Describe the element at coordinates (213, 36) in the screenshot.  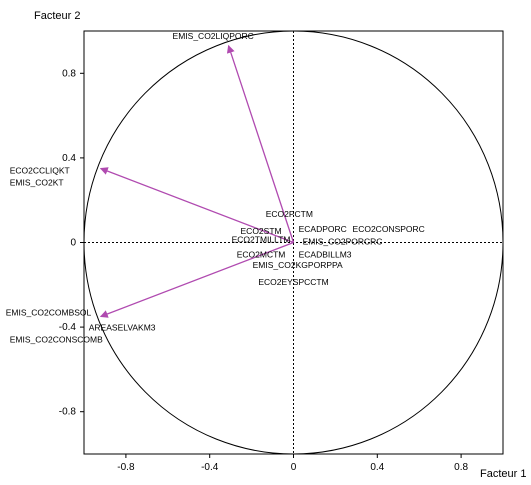
I see `variable-label: EMIS_CO2LIQPORC` at that location.